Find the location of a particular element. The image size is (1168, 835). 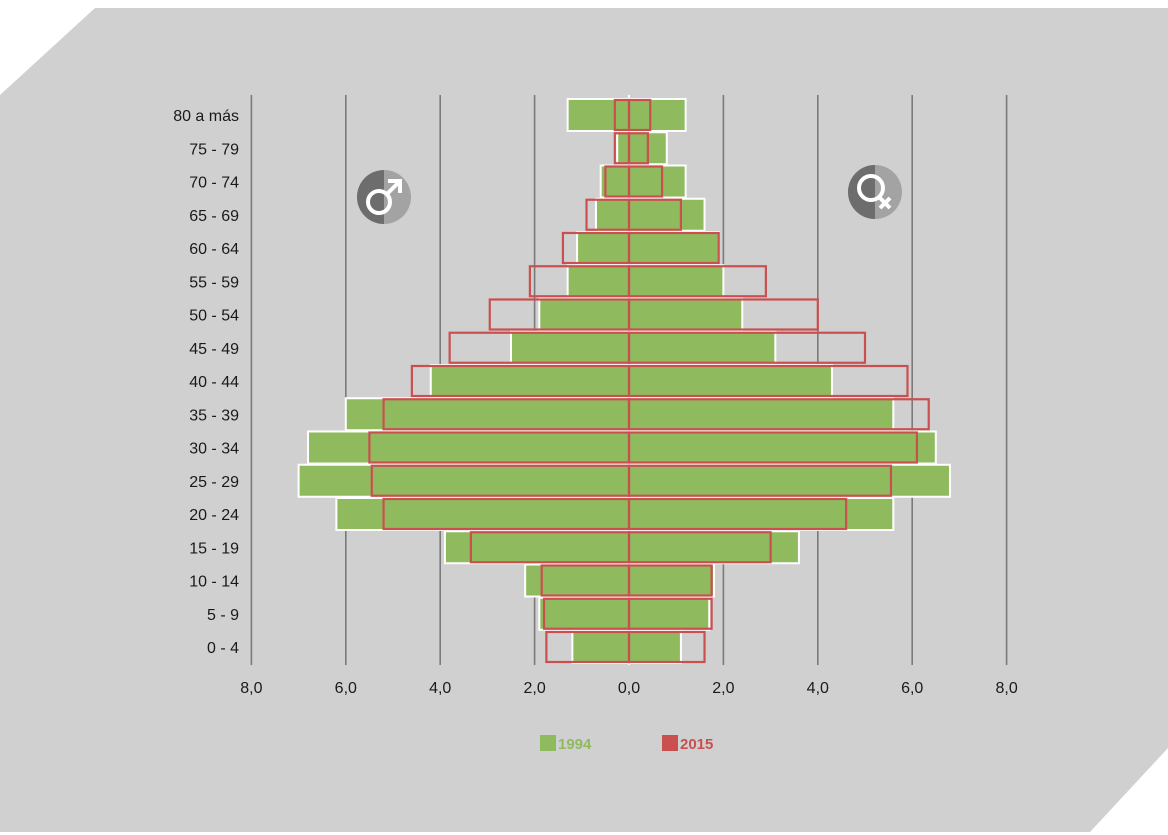

x-axis-tick-labels: 8,0 6,0 4,0 2,0 0,0 2,0 4,0 6,0 8,0 is located at coordinates (629, 688).